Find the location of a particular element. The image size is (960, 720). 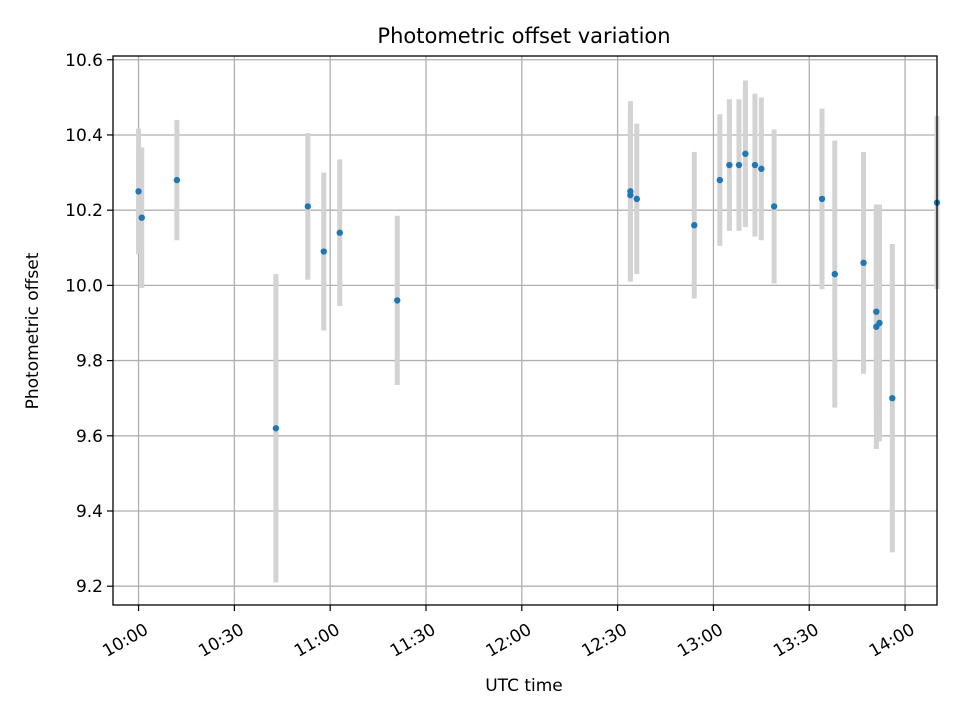

x-axis-title: UTC time is located at coordinates (524, 686).